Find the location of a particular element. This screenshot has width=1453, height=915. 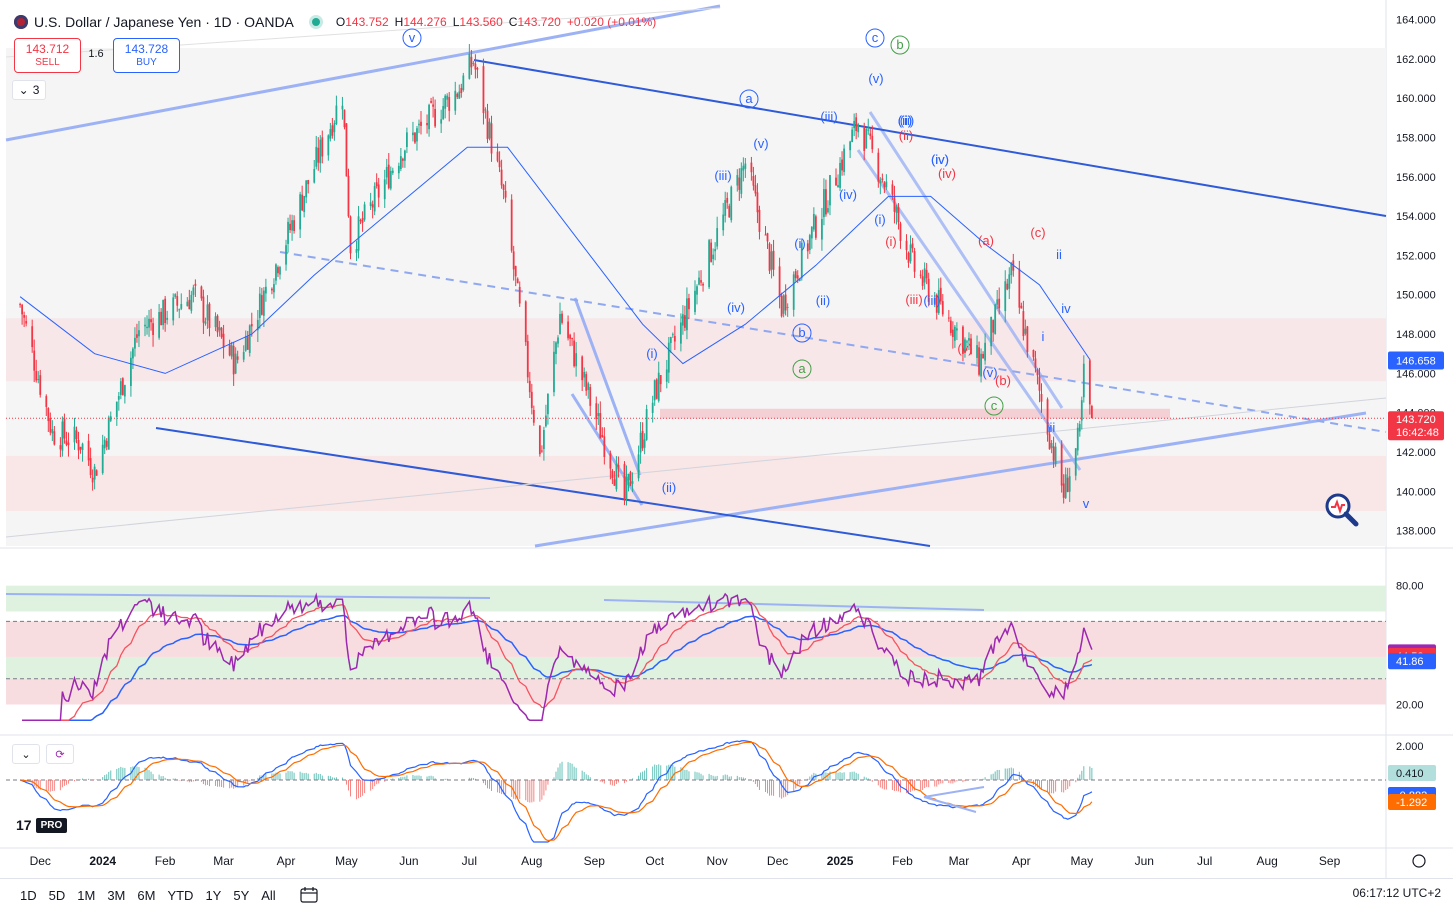

date-range-icon is located at coordinates (309, 895).